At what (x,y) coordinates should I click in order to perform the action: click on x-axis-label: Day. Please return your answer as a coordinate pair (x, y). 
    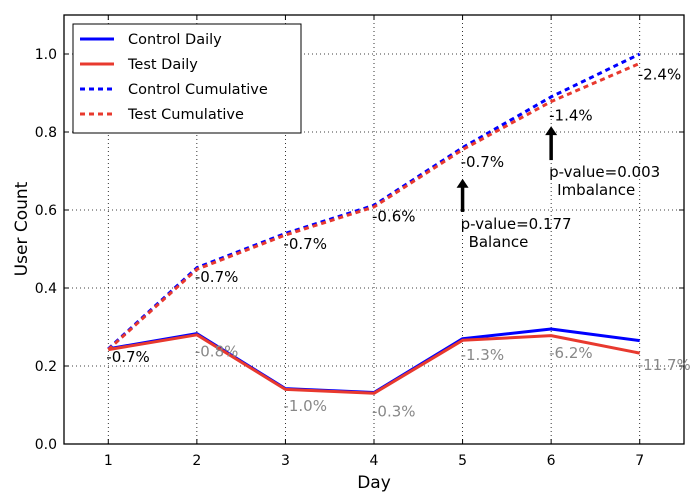
    Looking at the image, I should click on (374, 483).